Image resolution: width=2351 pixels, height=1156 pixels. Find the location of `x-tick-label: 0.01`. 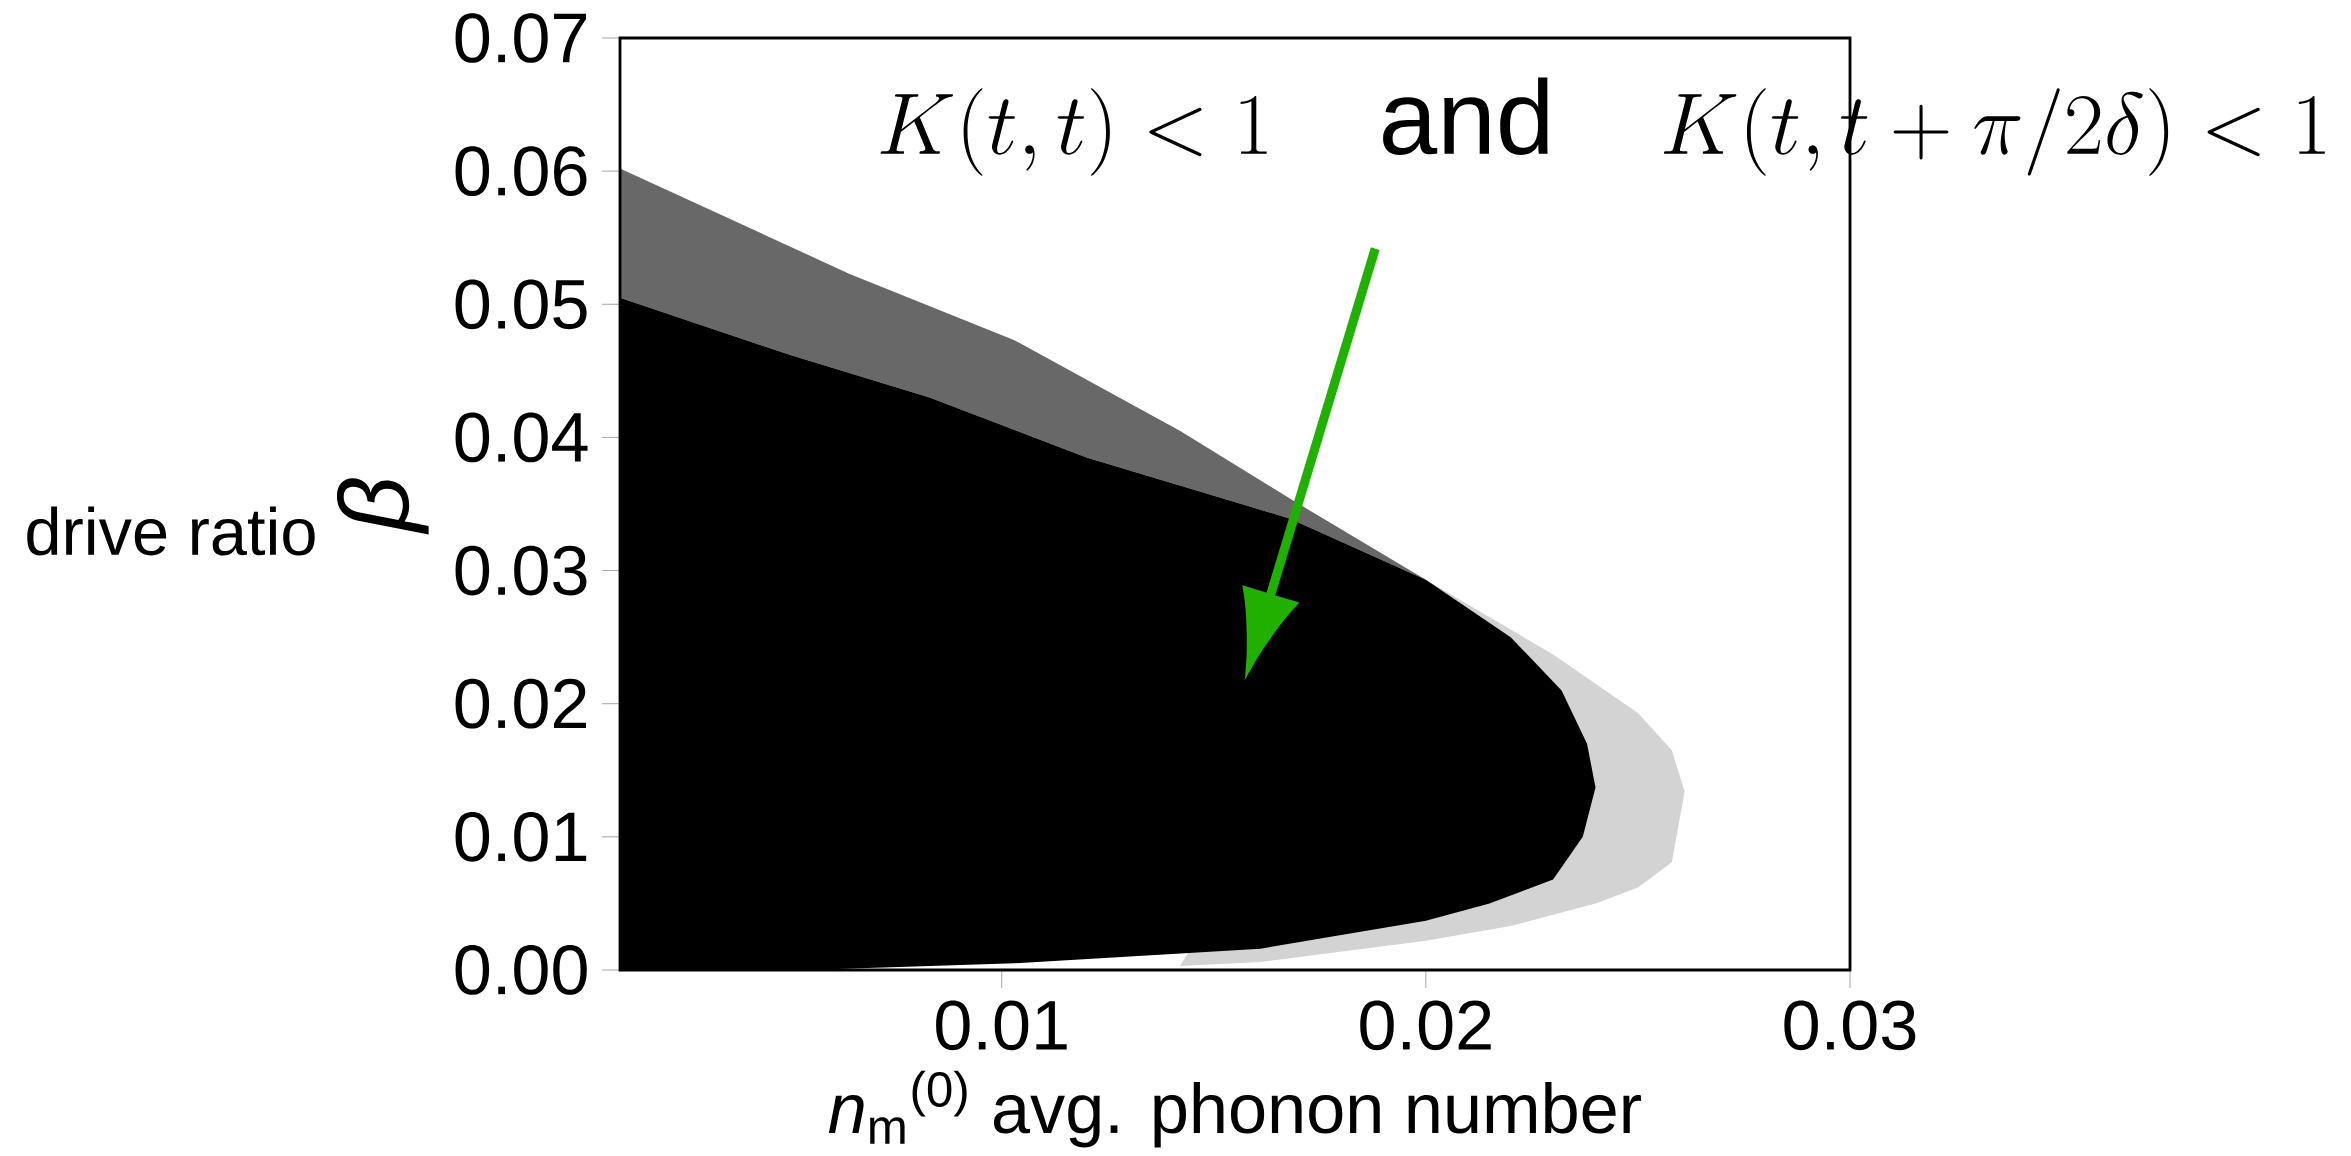

x-tick-label: 0.01 is located at coordinates (1001, 1025).